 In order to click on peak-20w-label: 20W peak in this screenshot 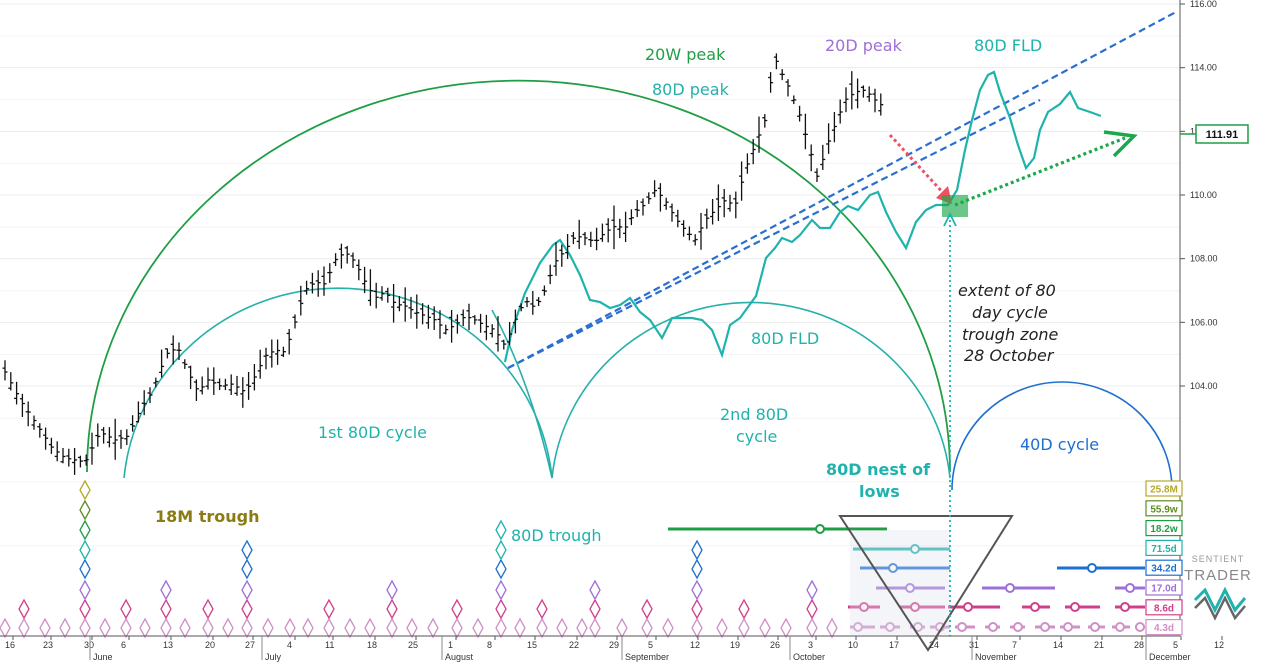, I will do `click(685, 54)`.